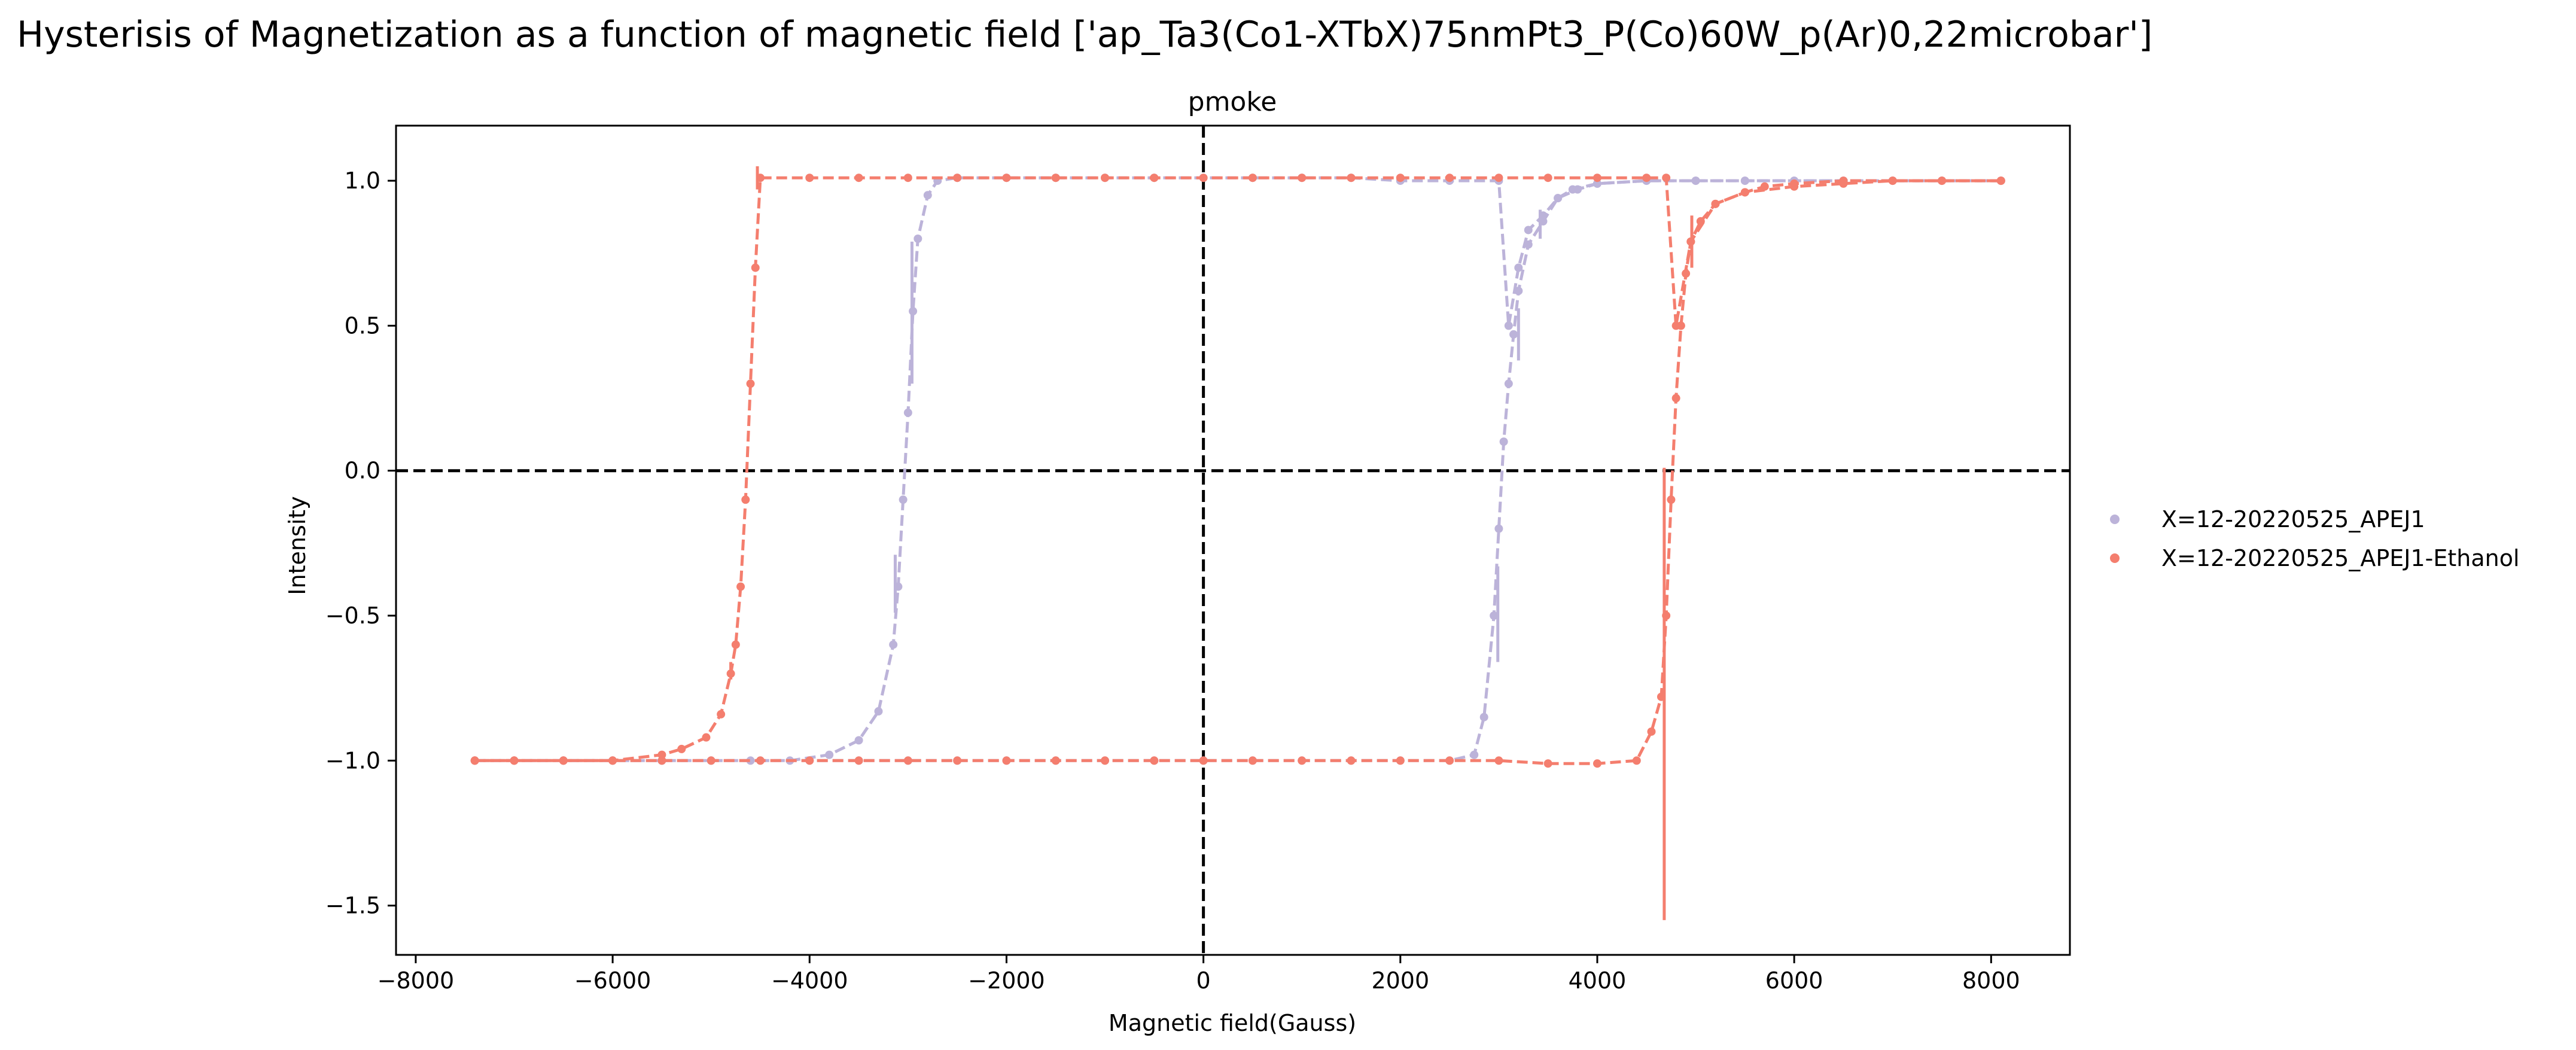  What do you see at coordinates (1203, 980) in the screenshot?
I see `x-tick-label: 0` at bounding box center [1203, 980].